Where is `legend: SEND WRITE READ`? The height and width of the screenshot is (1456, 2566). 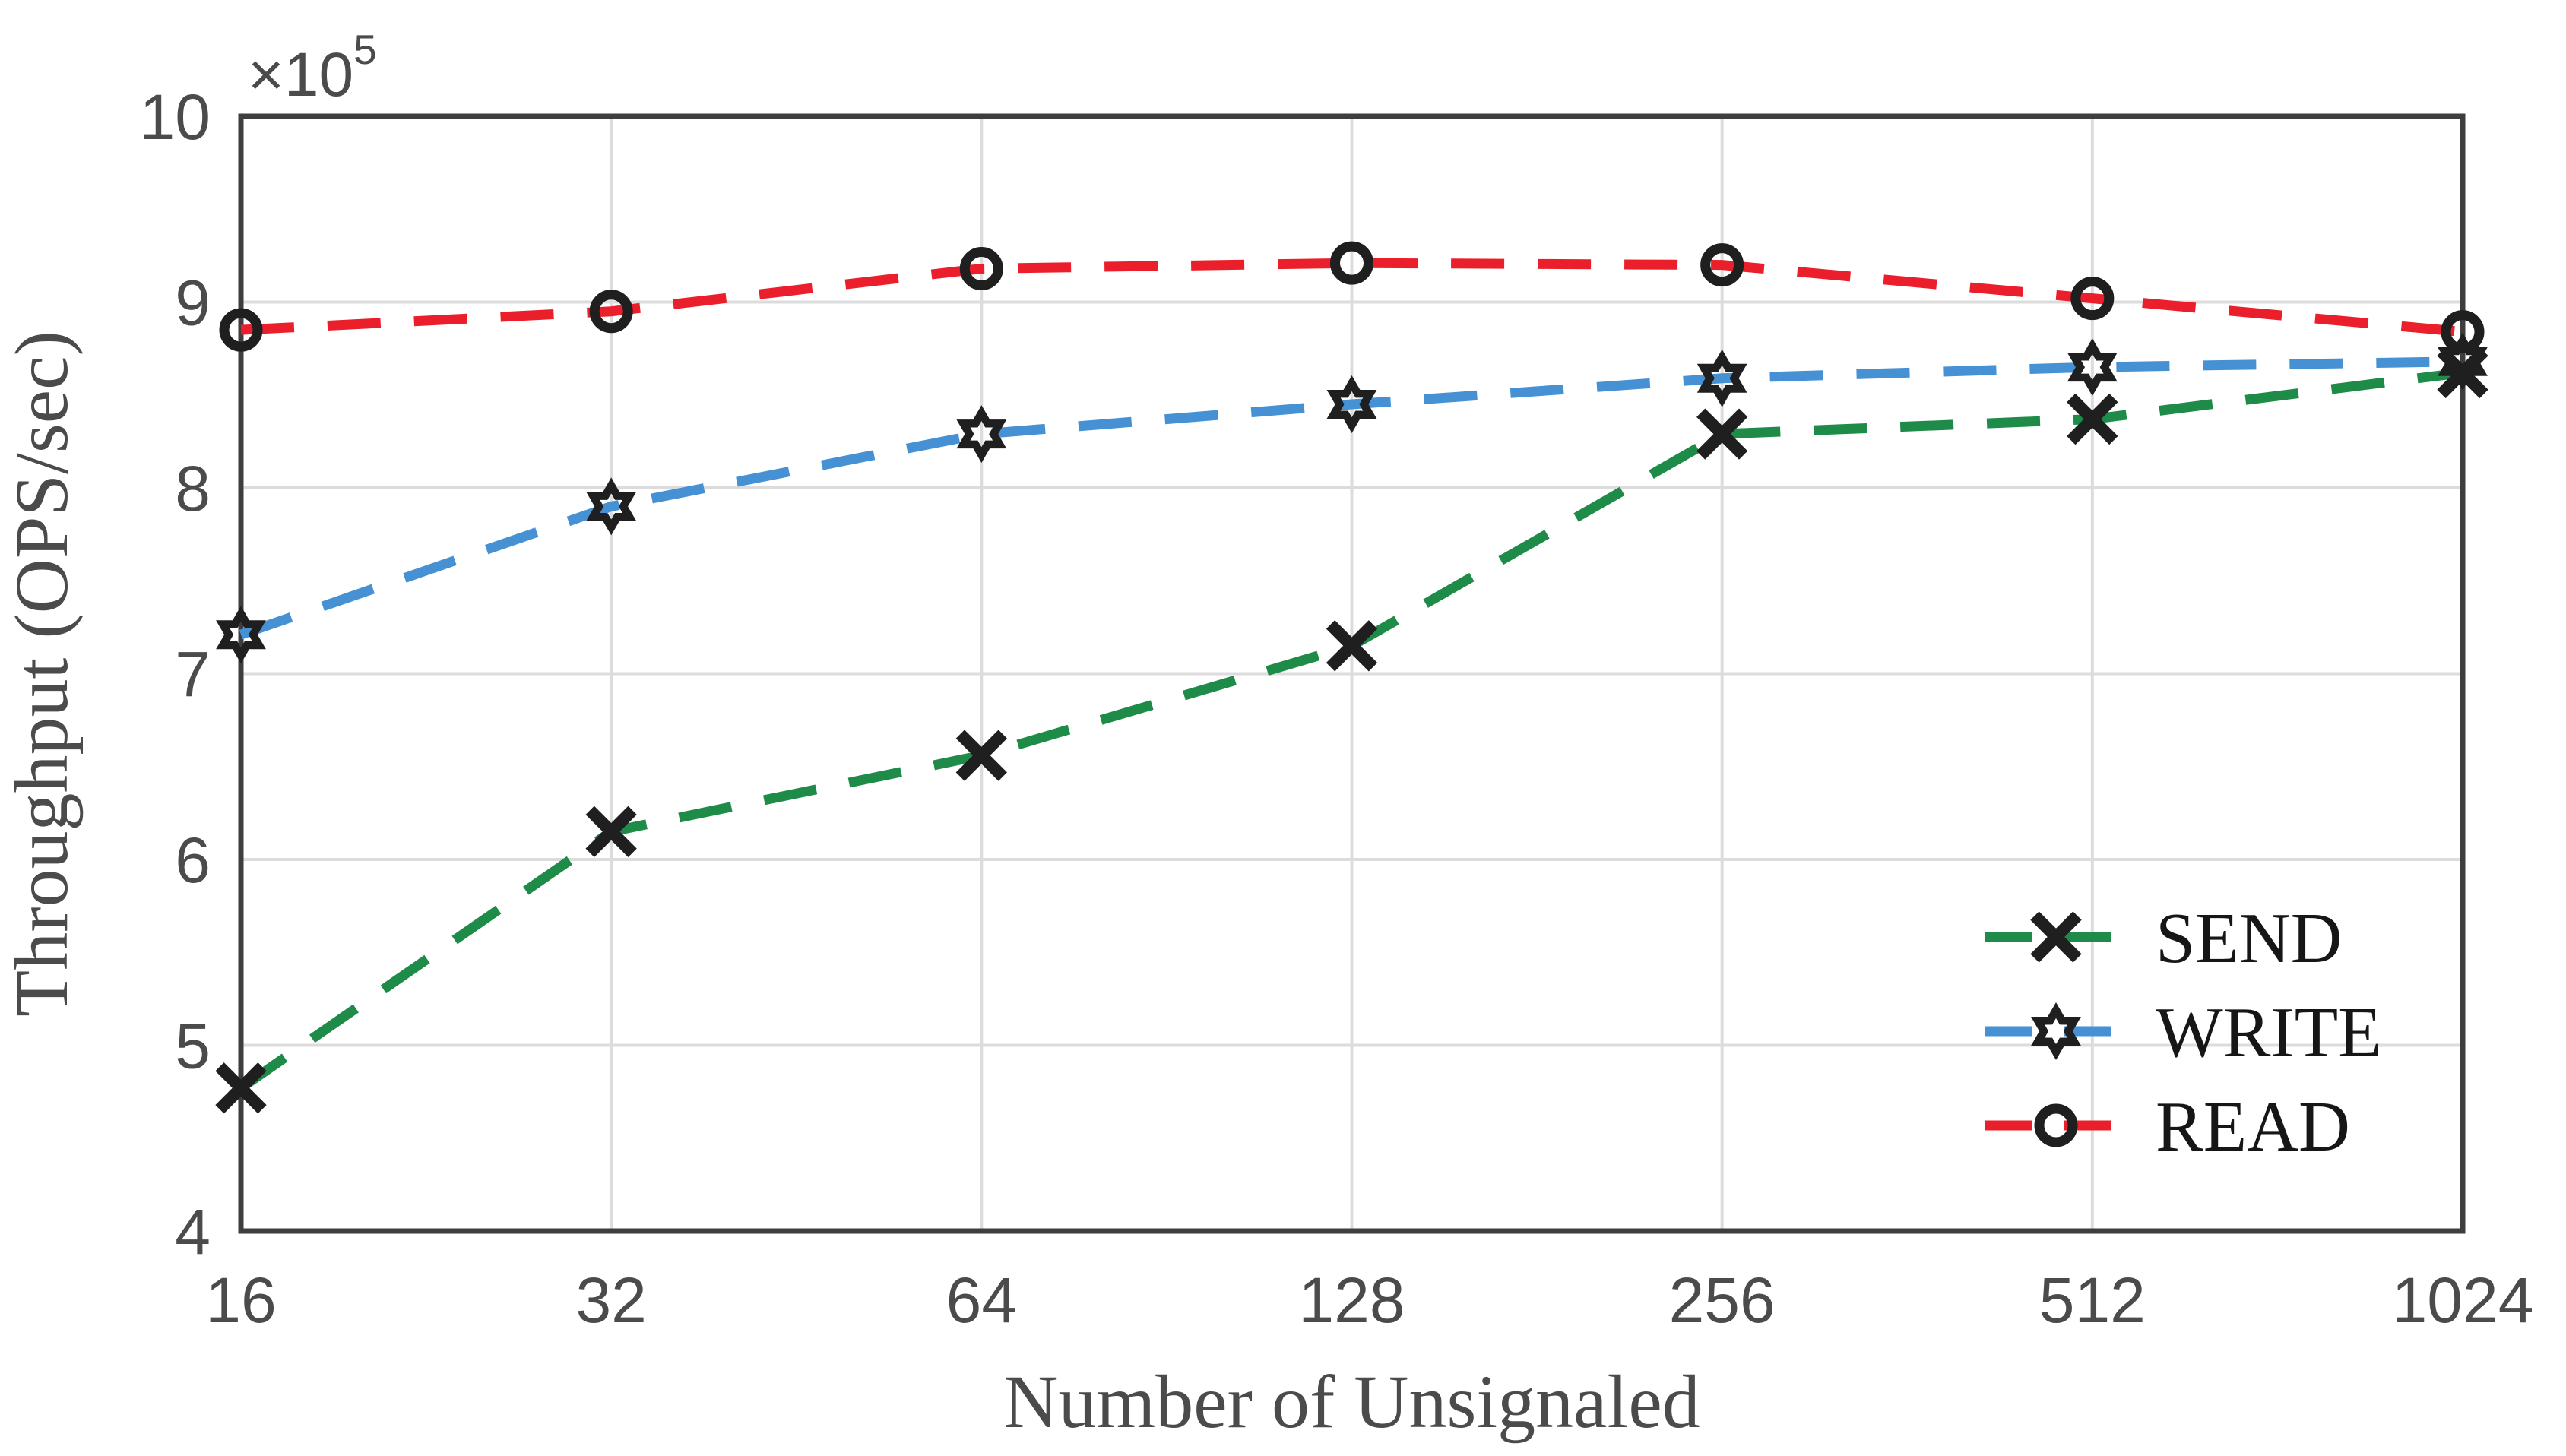
legend: SEND WRITE READ is located at coordinates (2183, 1032).